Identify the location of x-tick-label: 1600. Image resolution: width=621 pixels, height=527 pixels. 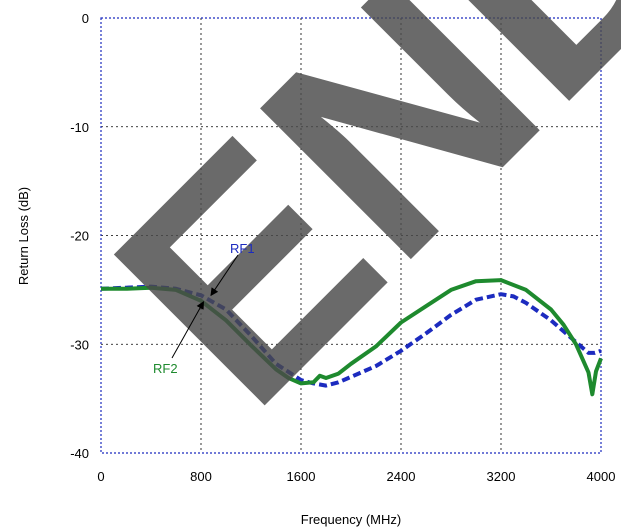
(301, 476).